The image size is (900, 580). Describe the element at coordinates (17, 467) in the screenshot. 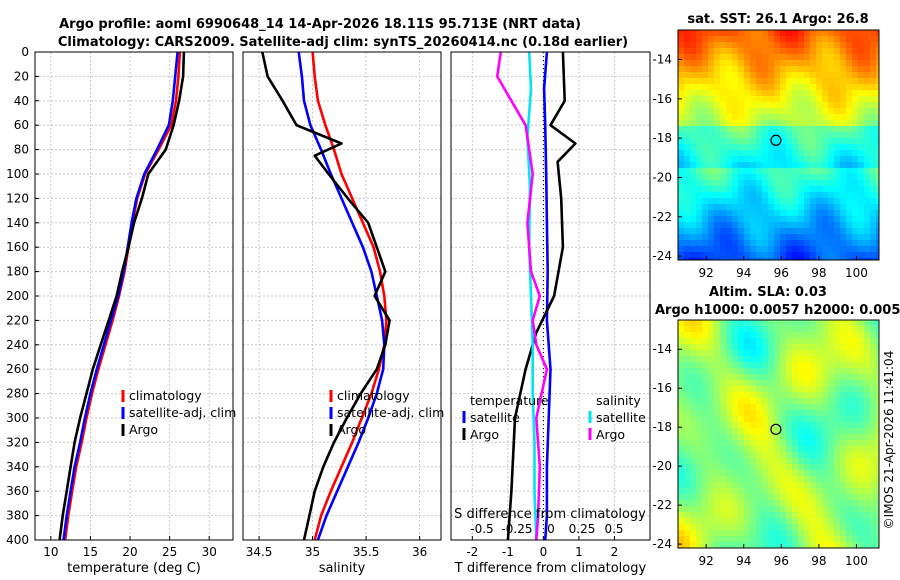

I see `depth-tick-label: 340` at that location.